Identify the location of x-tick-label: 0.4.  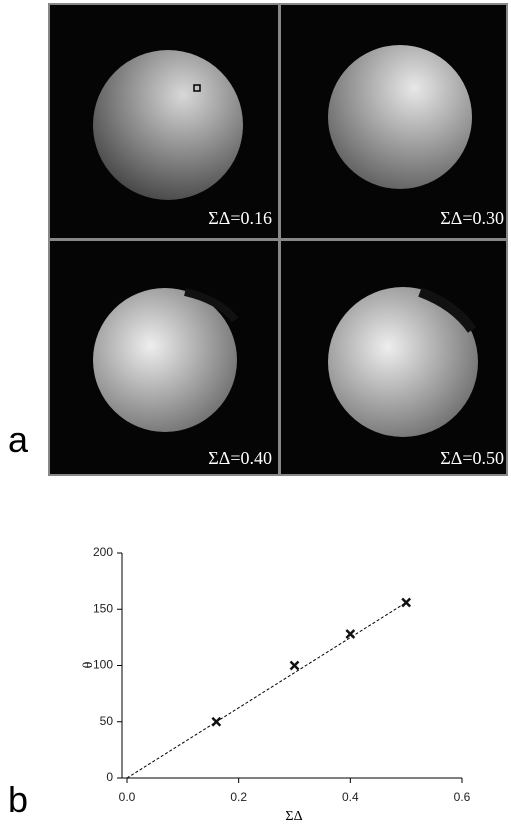
(350, 797).